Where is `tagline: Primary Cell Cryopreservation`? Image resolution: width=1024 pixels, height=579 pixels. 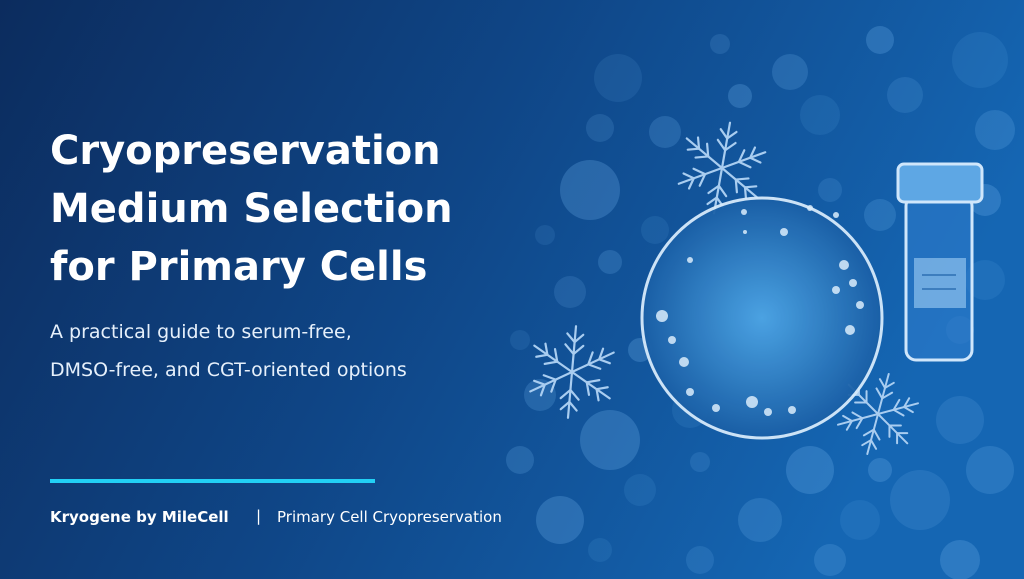 tagline: Primary Cell Cryopreservation is located at coordinates (389, 517).